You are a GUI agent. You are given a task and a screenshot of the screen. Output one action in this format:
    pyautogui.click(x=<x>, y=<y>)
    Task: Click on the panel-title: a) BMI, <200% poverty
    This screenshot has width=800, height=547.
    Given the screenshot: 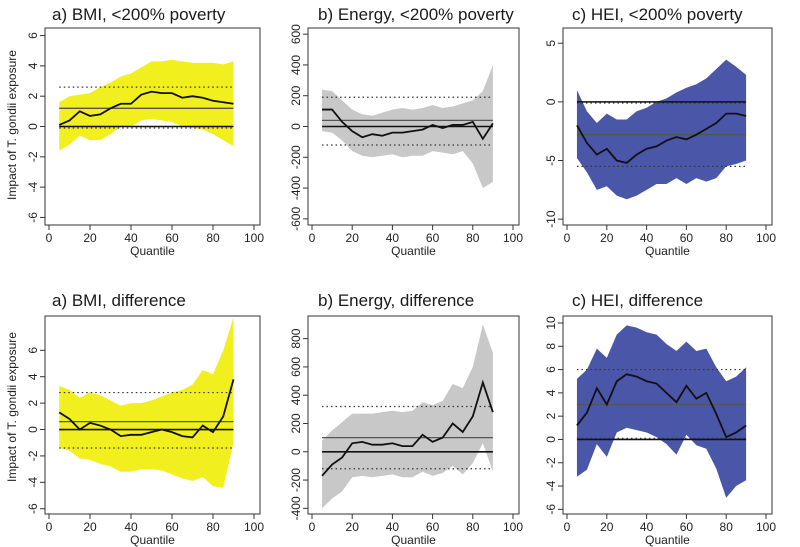 What is the action you would take?
    pyautogui.click(x=139, y=14)
    